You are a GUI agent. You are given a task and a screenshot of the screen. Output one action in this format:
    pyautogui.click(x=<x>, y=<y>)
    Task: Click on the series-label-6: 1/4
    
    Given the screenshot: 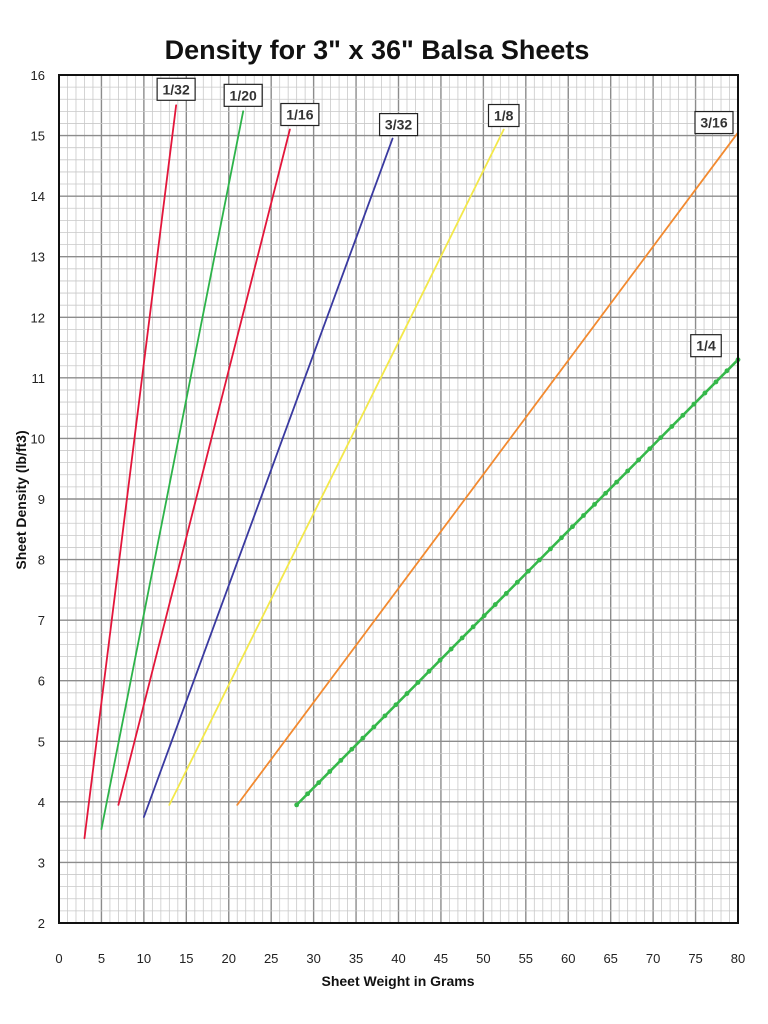 What is the action you would take?
    pyautogui.click(x=706, y=346)
    